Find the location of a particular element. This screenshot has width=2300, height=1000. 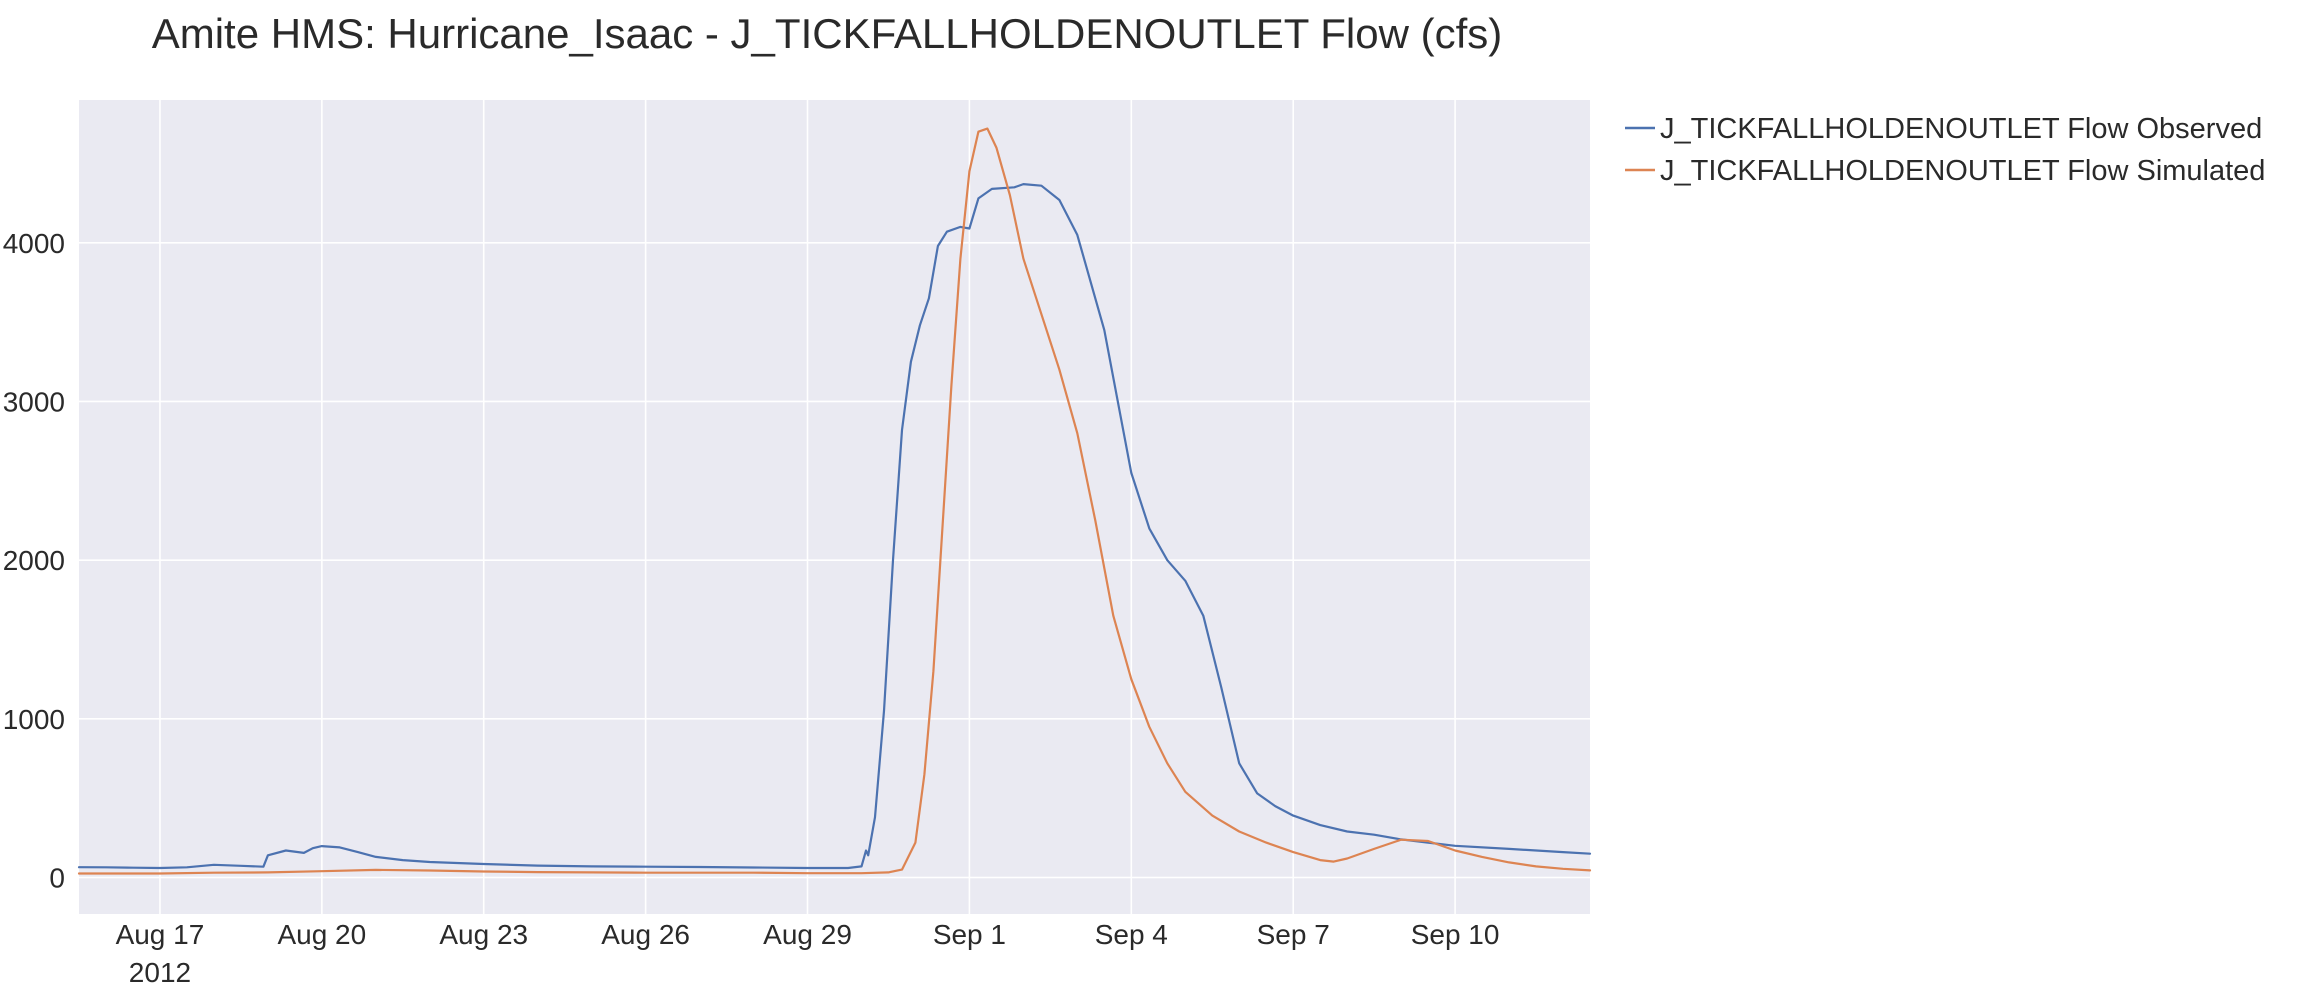

x-tick-label: Aug 29 is located at coordinates (807, 934).